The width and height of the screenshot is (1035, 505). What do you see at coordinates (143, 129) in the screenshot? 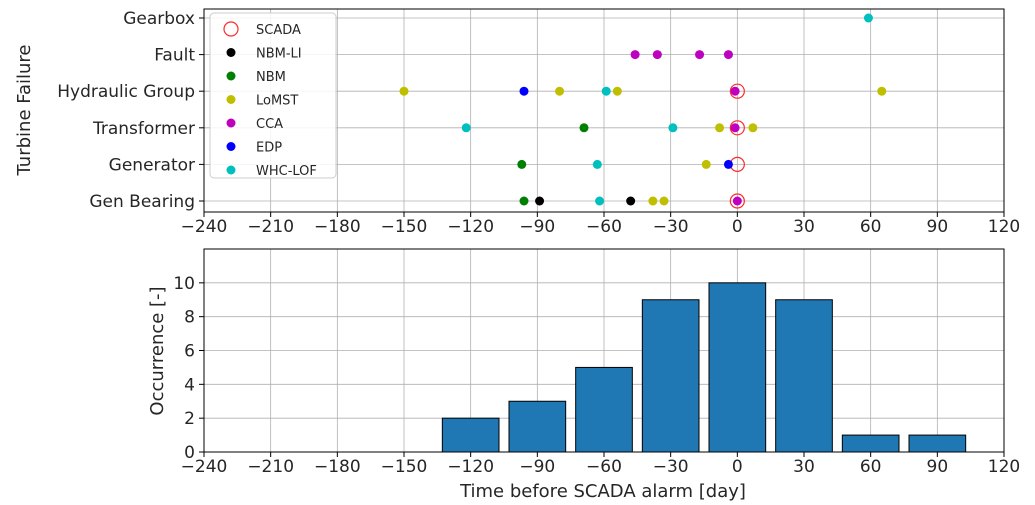
I see `scatter-y-tick-label: Transformer` at bounding box center [143, 129].